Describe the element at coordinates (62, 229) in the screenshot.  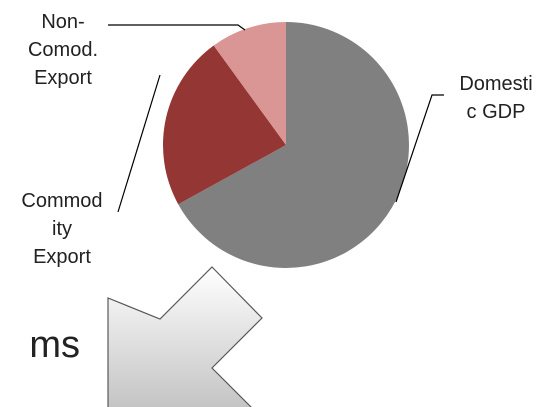
I see `slice-label-commodity-export: Commod ity Export` at that location.